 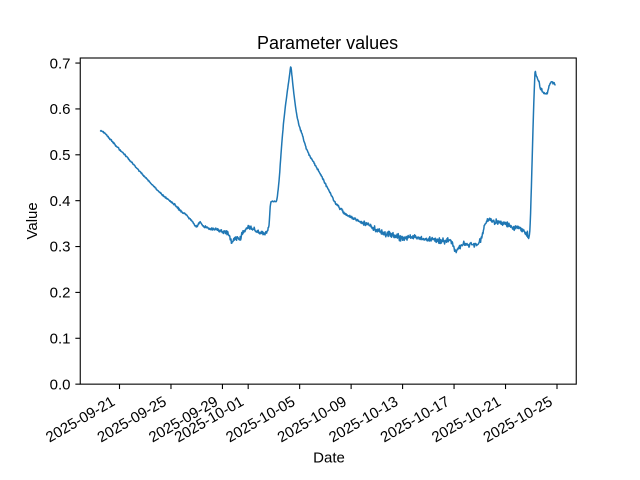 What do you see at coordinates (327, 43) in the screenshot?
I see `svg-text: Parameter values` at bounding box center [327, 43].